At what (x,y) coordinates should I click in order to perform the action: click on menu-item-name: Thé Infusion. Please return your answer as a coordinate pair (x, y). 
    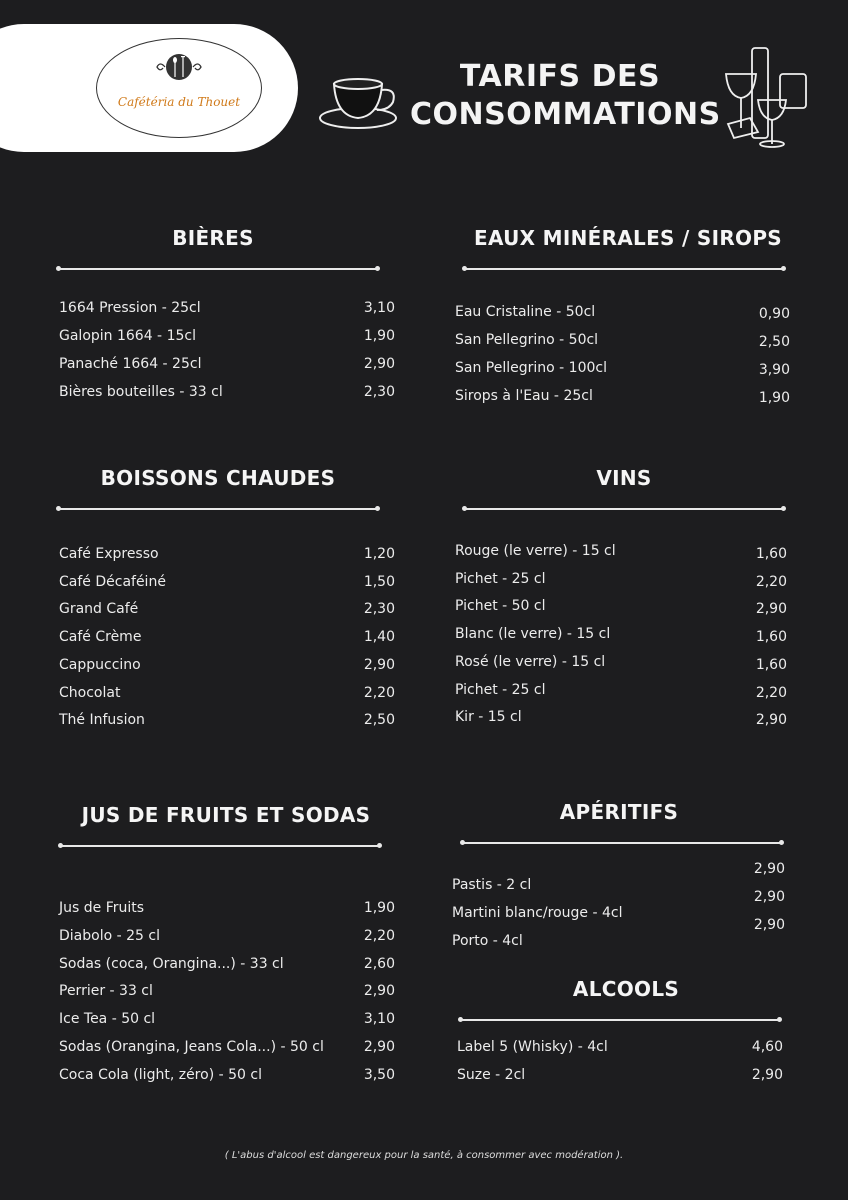
    Looking at the image, I should click on (102, 720).